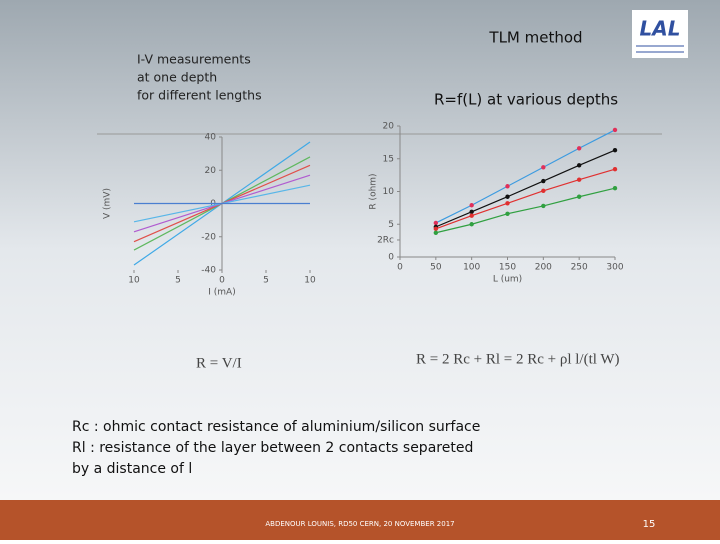  I want to click on y-tick-label: -40, so click(208, 271).